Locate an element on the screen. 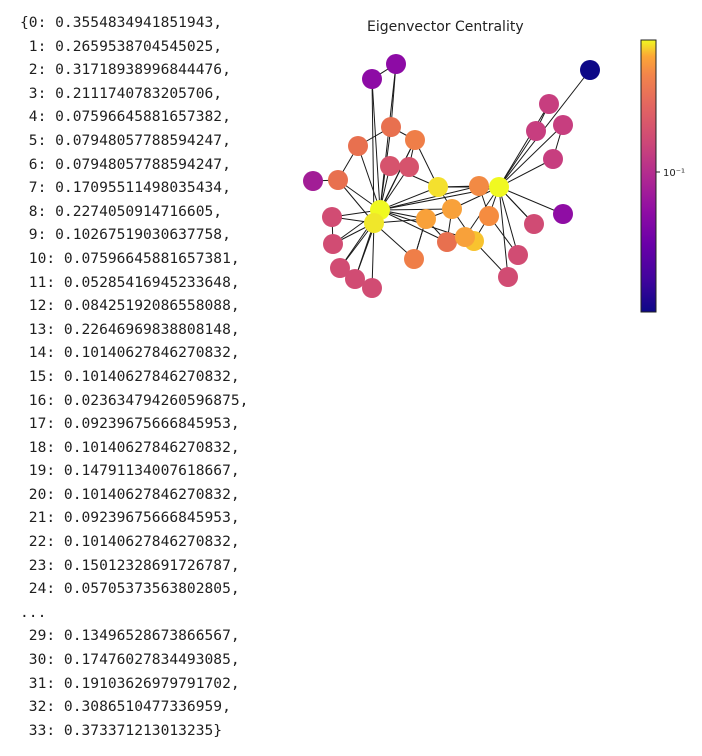 The height and width of the screenshot is (756, 702). output-line: 17: 0.09239675666845953, is located at coordinates (130, 424).